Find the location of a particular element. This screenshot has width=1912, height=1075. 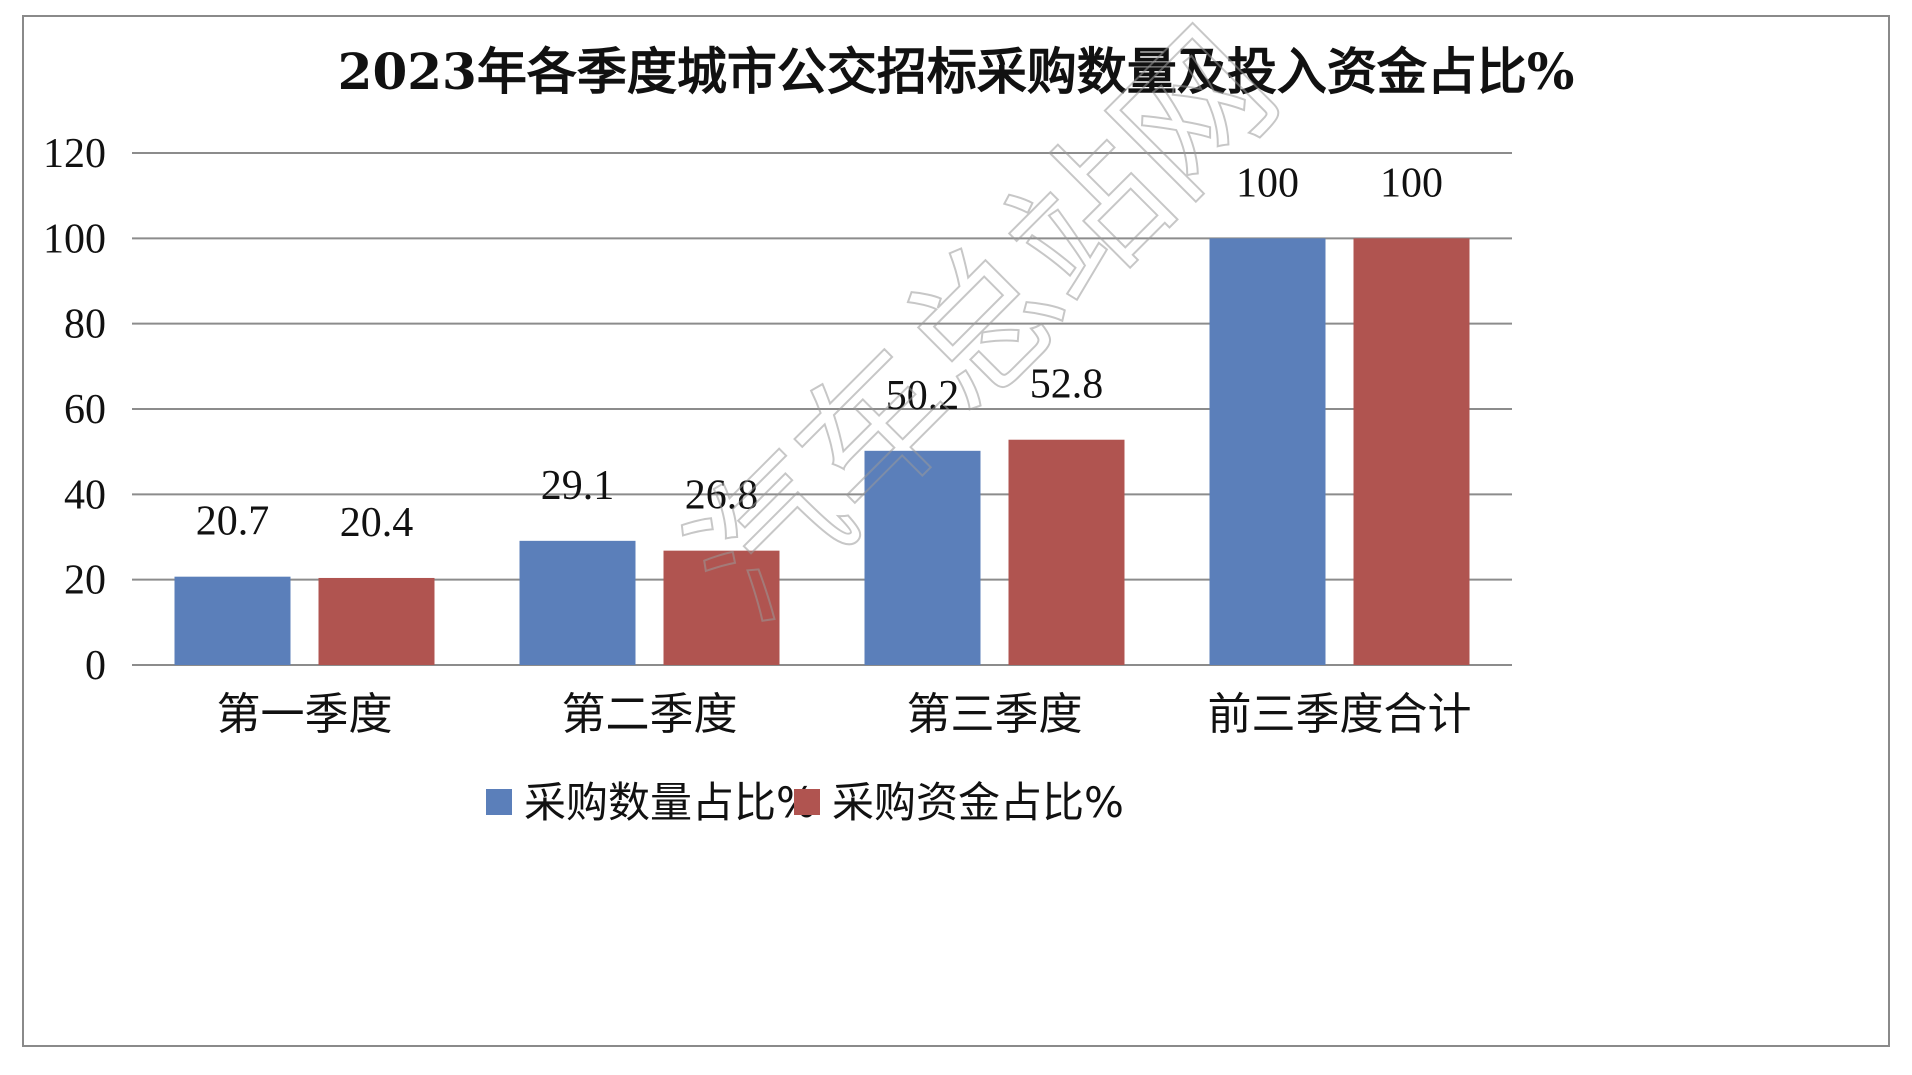

legend-label: 采购资金占比% is located at coordinates (978, 802).